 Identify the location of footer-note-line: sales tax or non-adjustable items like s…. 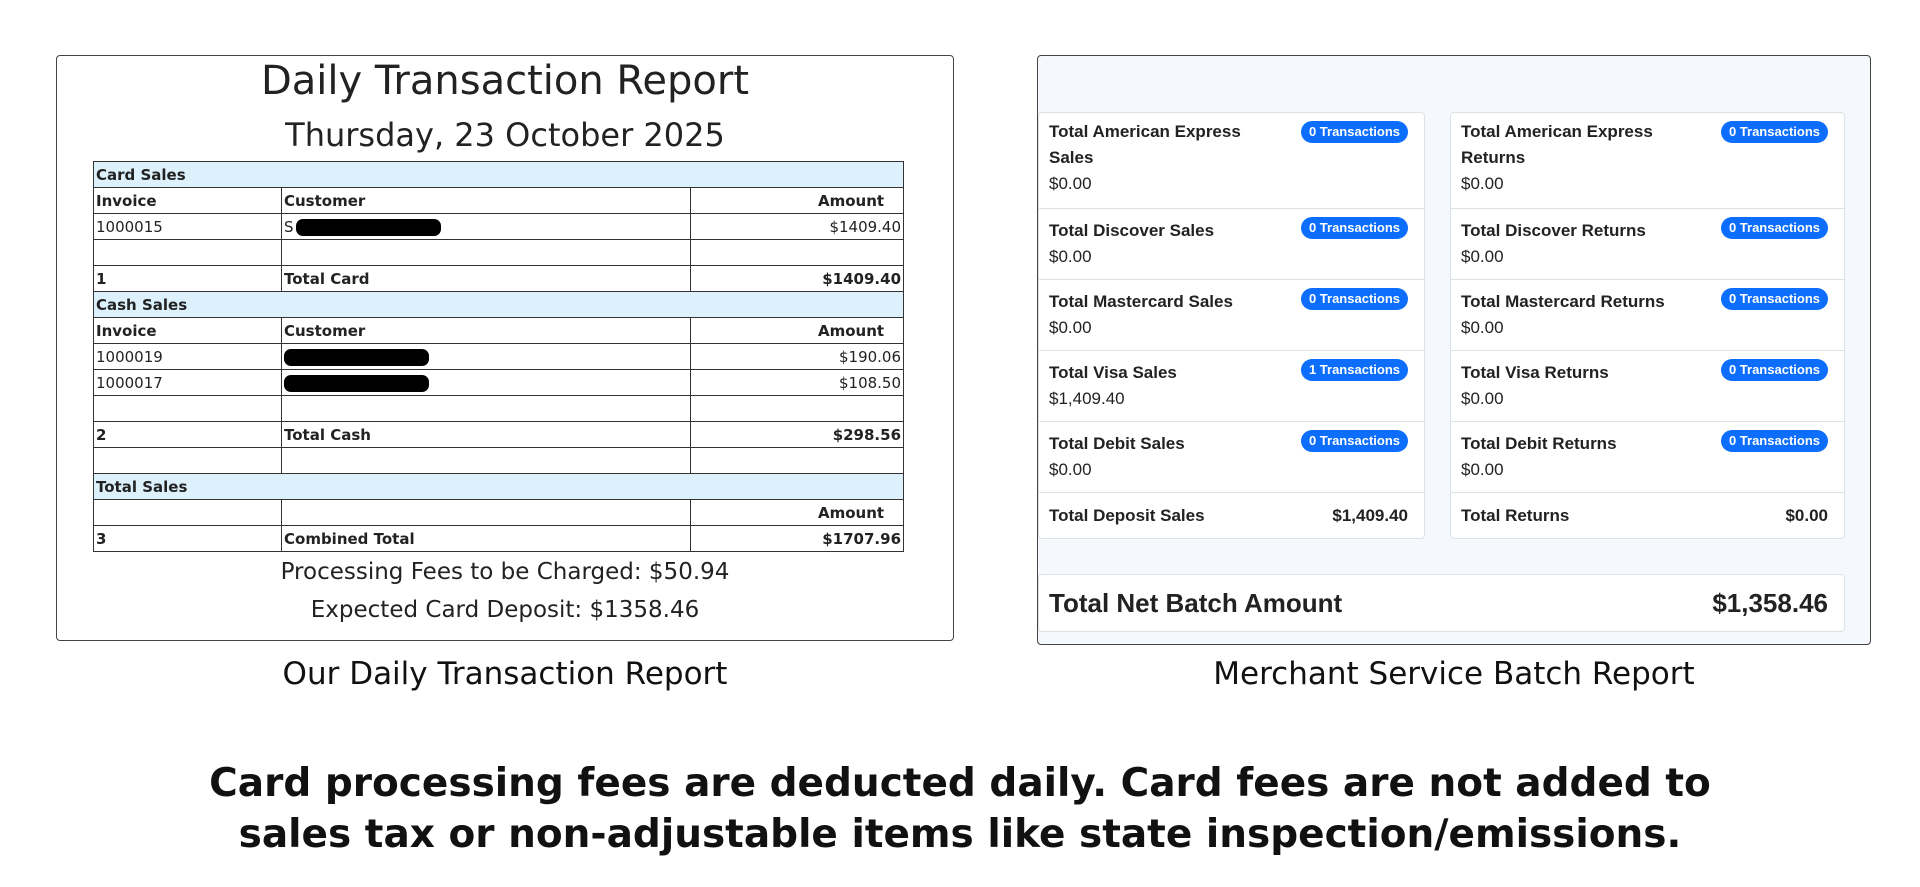
(960, 834).